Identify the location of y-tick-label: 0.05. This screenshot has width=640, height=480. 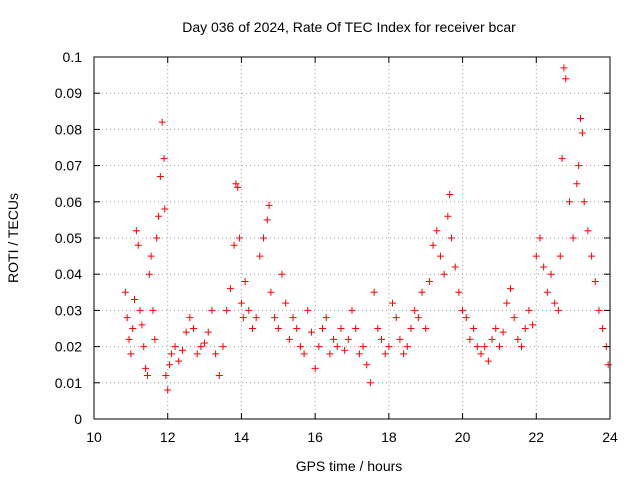
(68, 238).